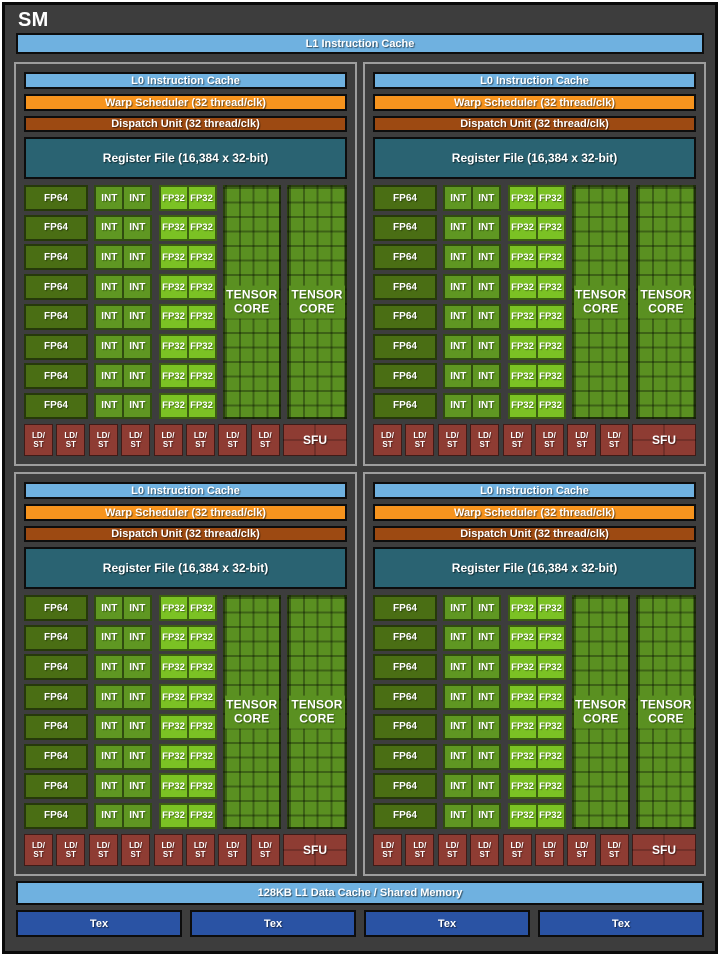 This screenshot has height=958, width=720. Describe the element at coordinates (185, 512) in the screenshot. I see `warp-scheduler: Warp Scheduler (32 thread/clk)` at that location.